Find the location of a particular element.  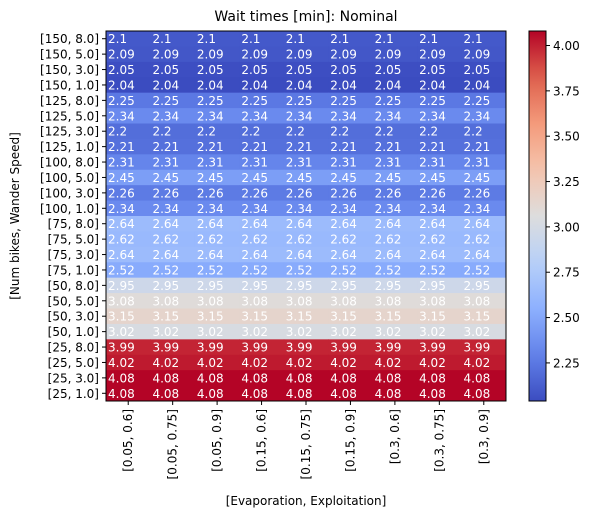

y-tick-label: [75, 3.0] is located at coordinates (73, 255).